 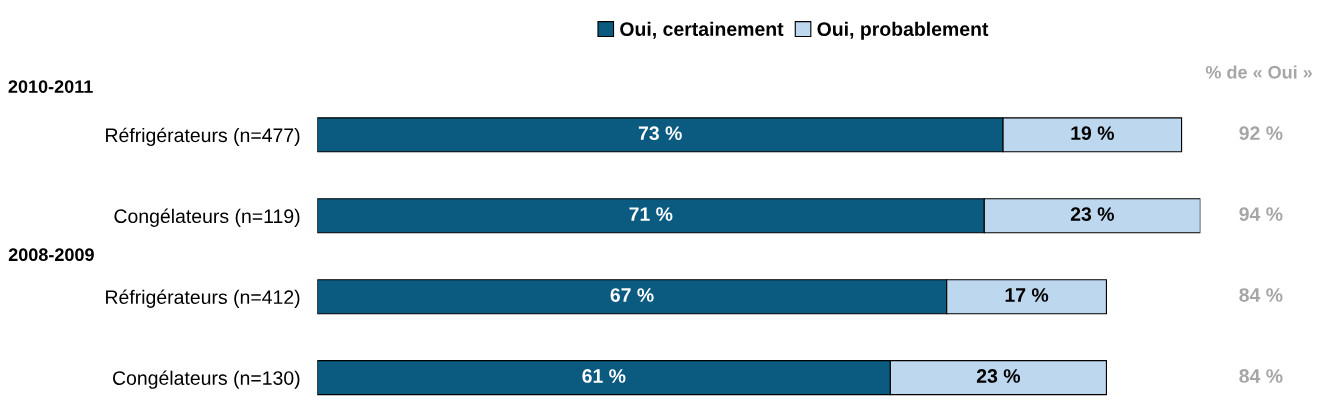 I want to click on data-label: 73 %, so click(x=660, y=133).